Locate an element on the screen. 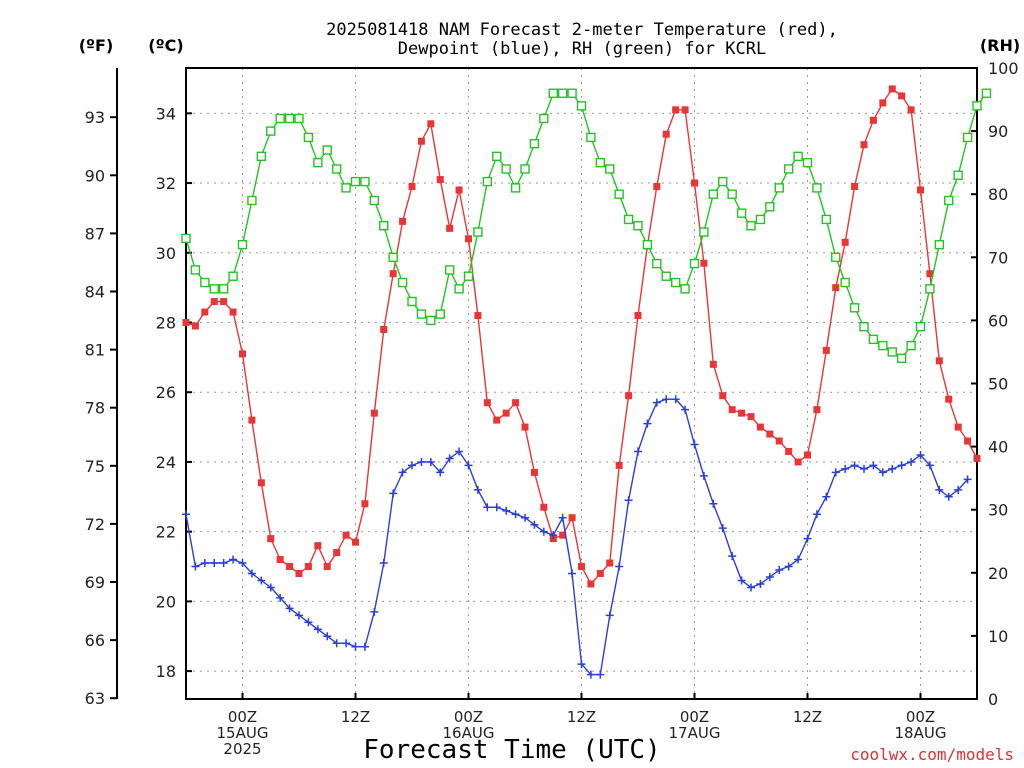  celsius-tick-label: 24 is located at coordinates (166, 462).